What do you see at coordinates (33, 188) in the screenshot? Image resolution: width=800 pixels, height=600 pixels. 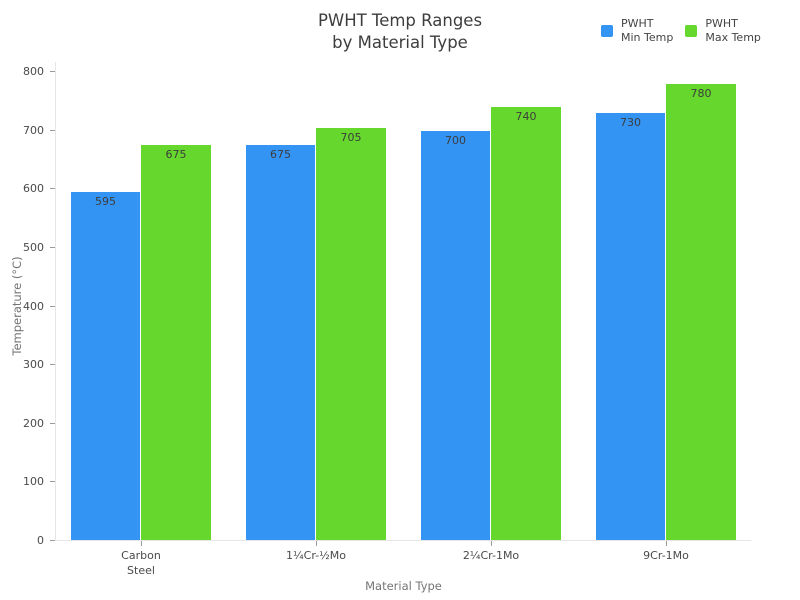 I see `y-tick-label: 600` at bounding box center [33, 188].